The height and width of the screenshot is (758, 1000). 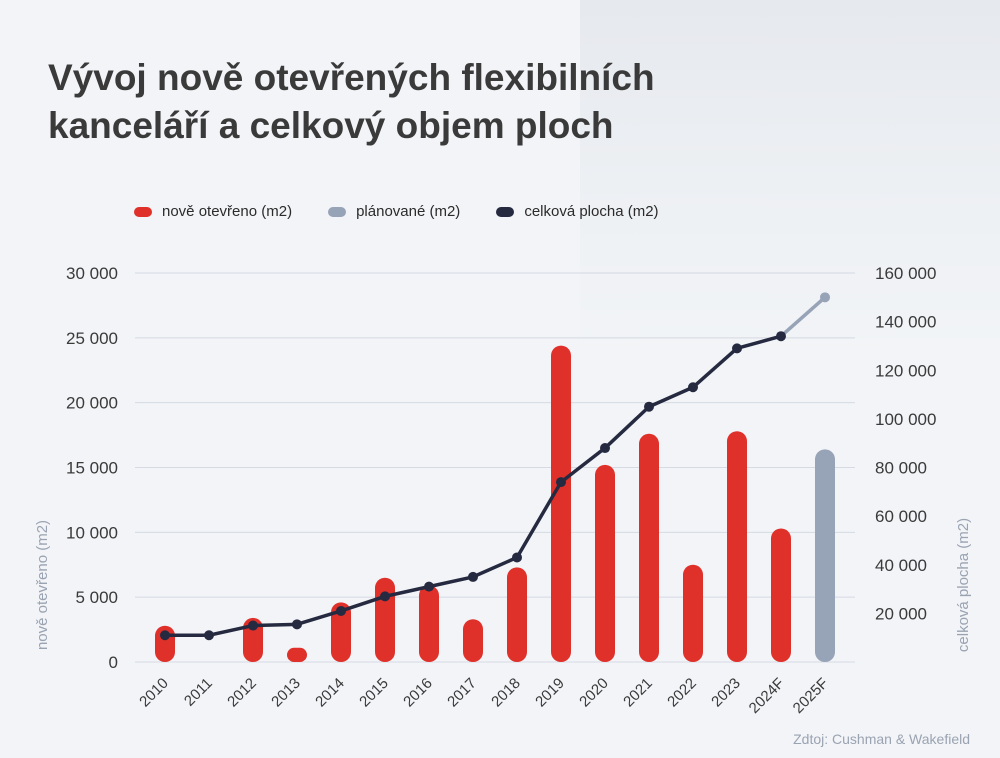 I want to click on left-tick-label: 25 000, so click(x=92, y=338).